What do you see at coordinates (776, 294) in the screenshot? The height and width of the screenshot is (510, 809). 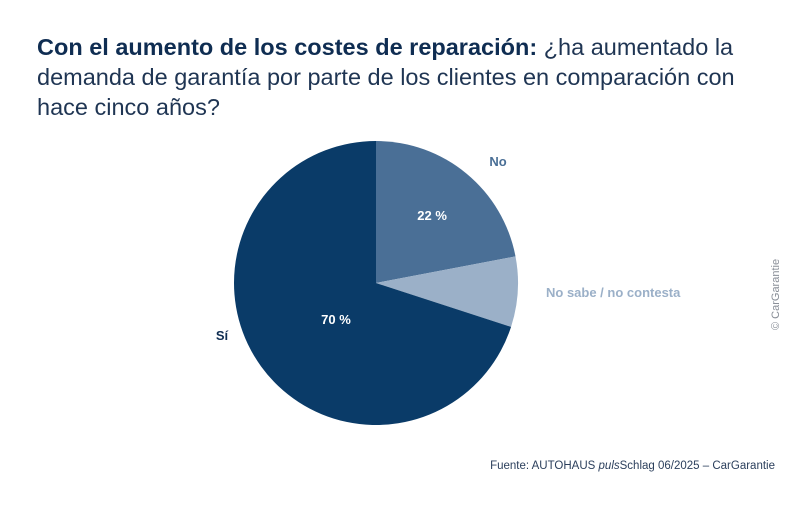 I see `copyright-note: © CarGarantie` at bounding box center [776, 294].